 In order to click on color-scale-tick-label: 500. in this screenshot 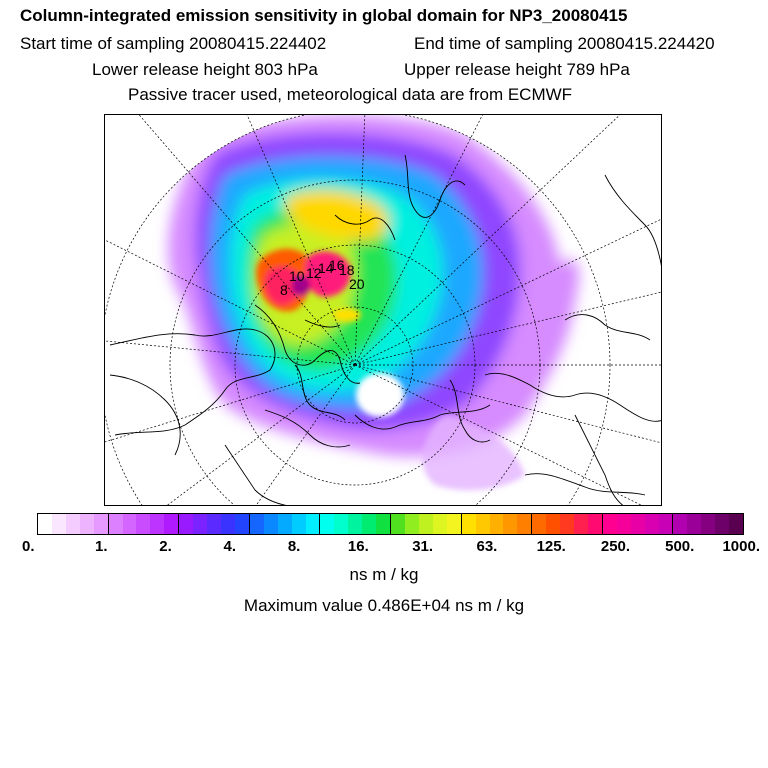, I will do `click(680, 546)`.